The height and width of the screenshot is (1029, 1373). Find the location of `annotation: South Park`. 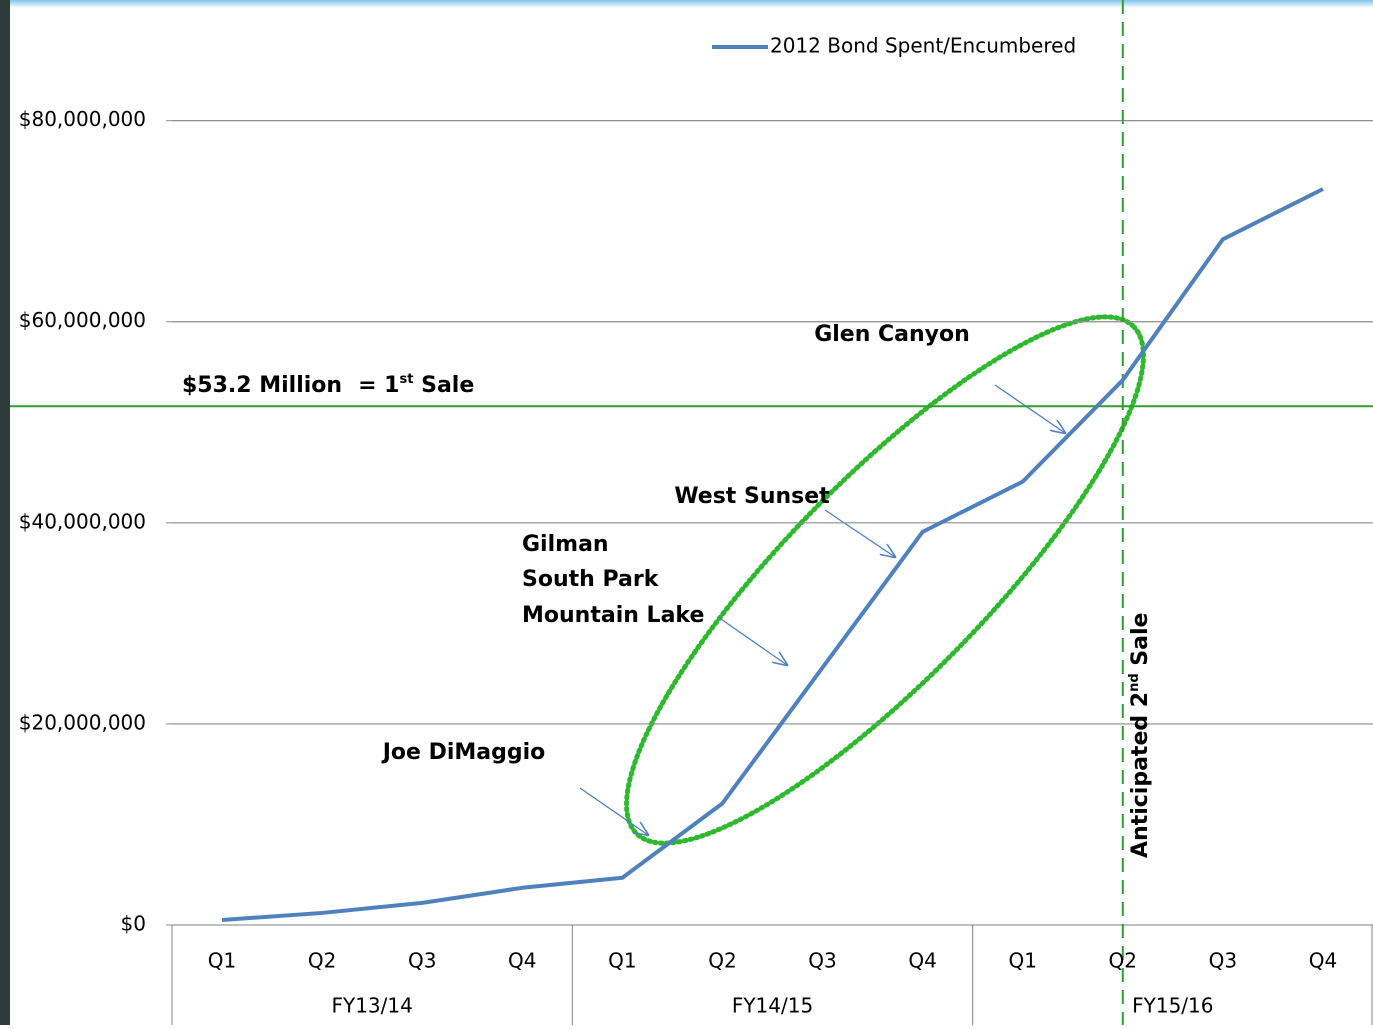

annotation: South Park is located at coordinates (591, 579).